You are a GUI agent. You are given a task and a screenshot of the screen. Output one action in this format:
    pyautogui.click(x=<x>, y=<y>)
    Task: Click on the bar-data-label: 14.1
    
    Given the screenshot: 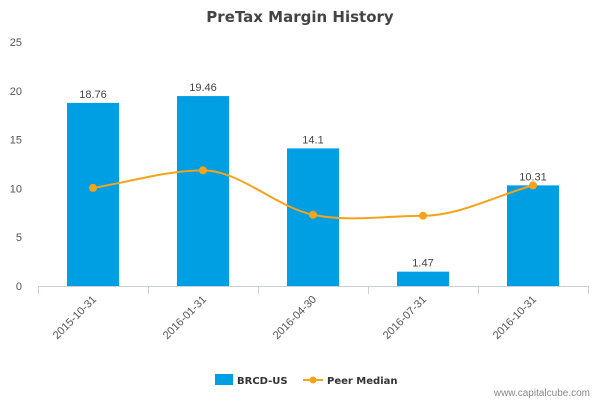 What is the action you would take?
    pyautogui.click(x=312, y=140)
    